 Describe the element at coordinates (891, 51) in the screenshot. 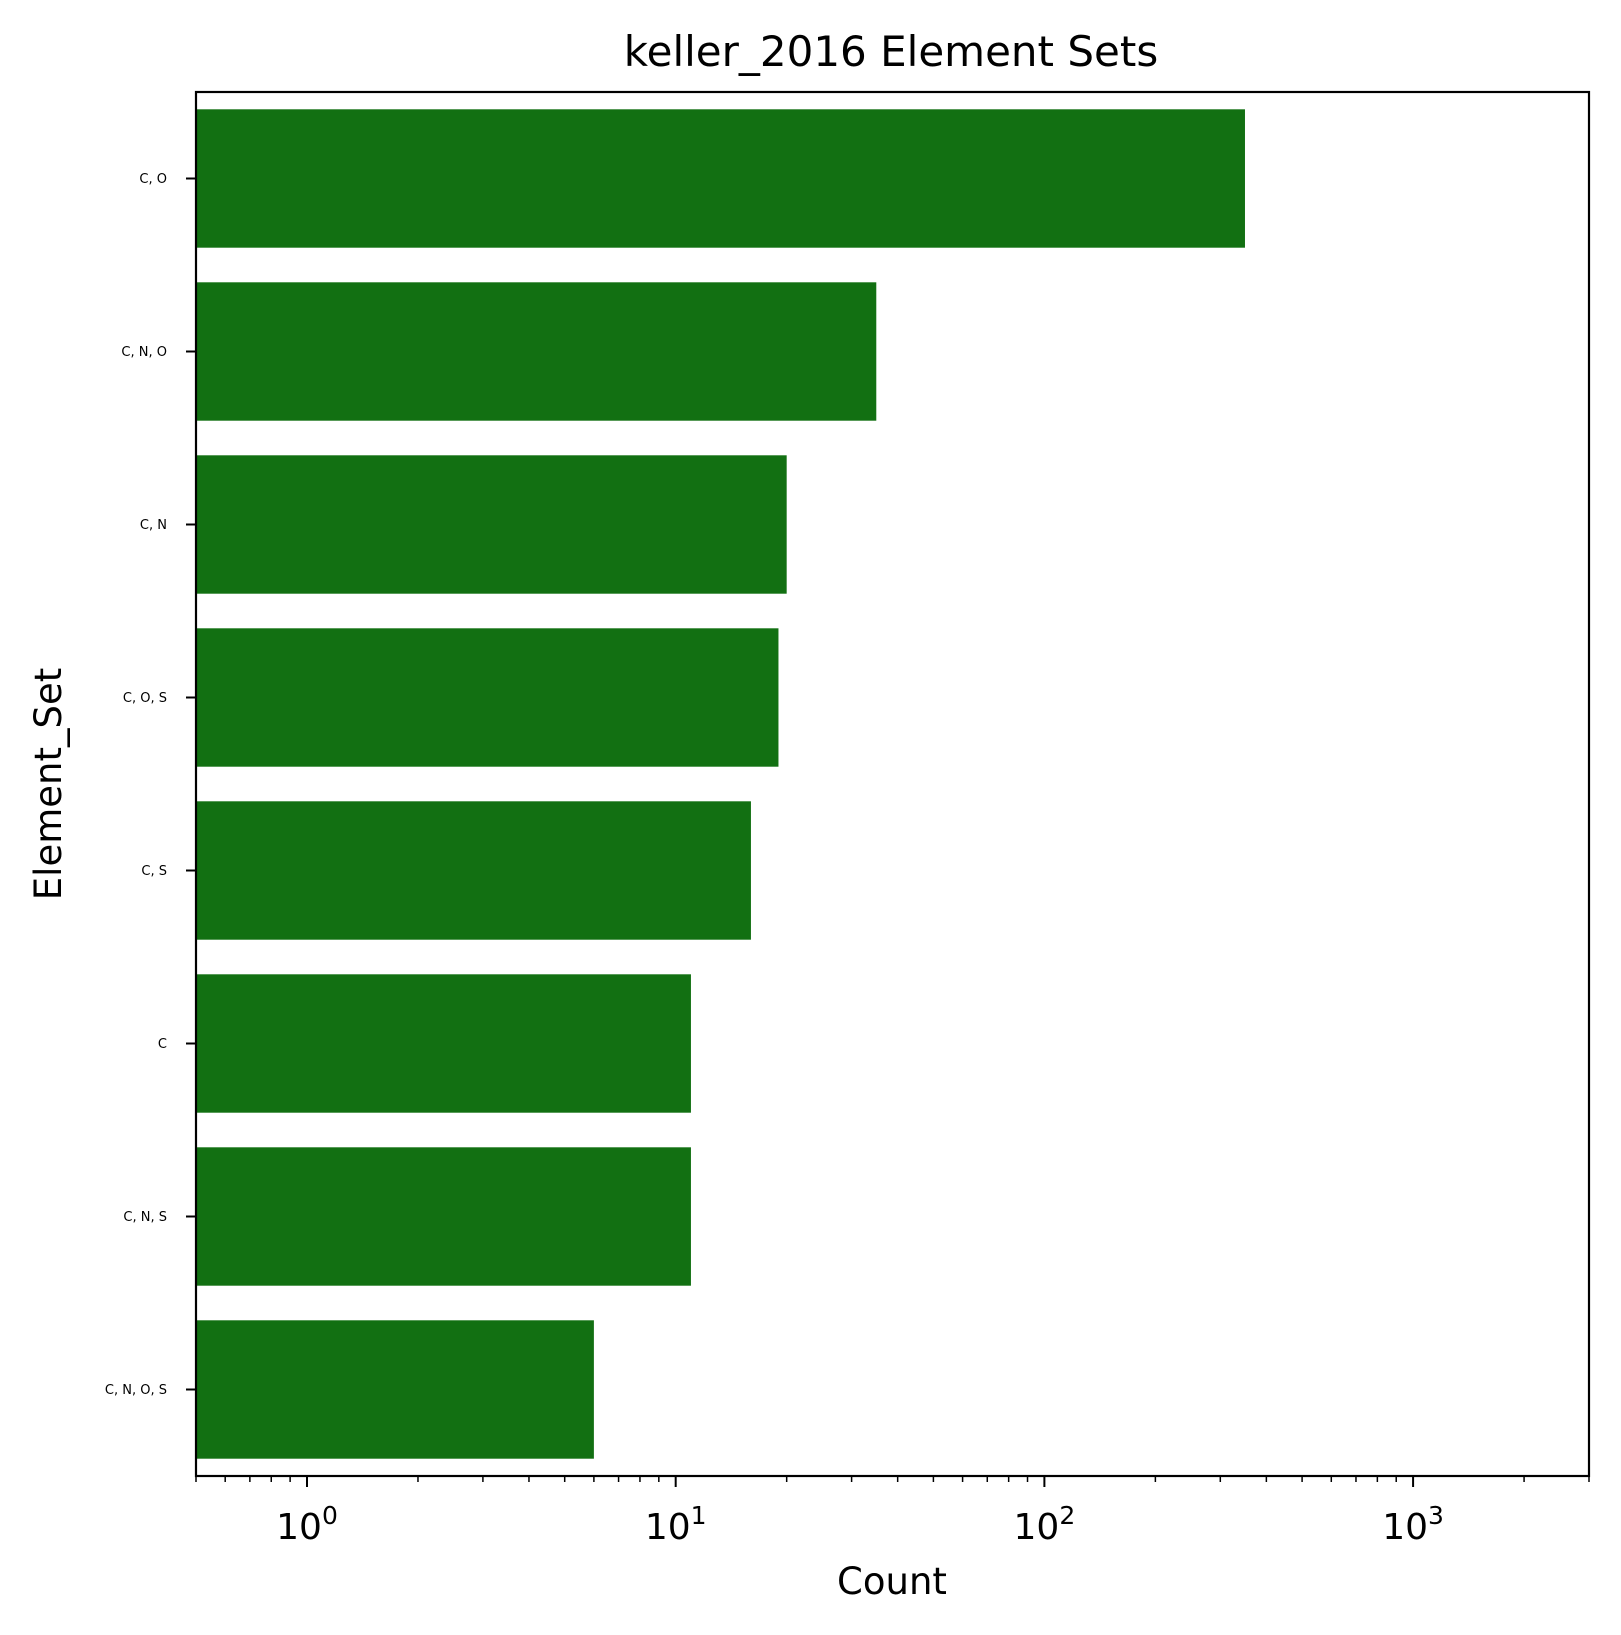

I see `chart-title: keller_2016 Element Sets` at that location.